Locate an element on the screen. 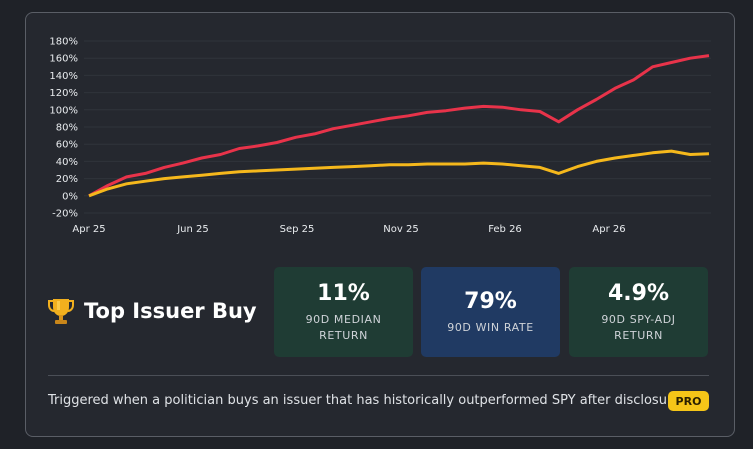 The width and height of the screenshot is (753, 449). x-tick-label: Sep 25 is located at coordinates (297, 229).